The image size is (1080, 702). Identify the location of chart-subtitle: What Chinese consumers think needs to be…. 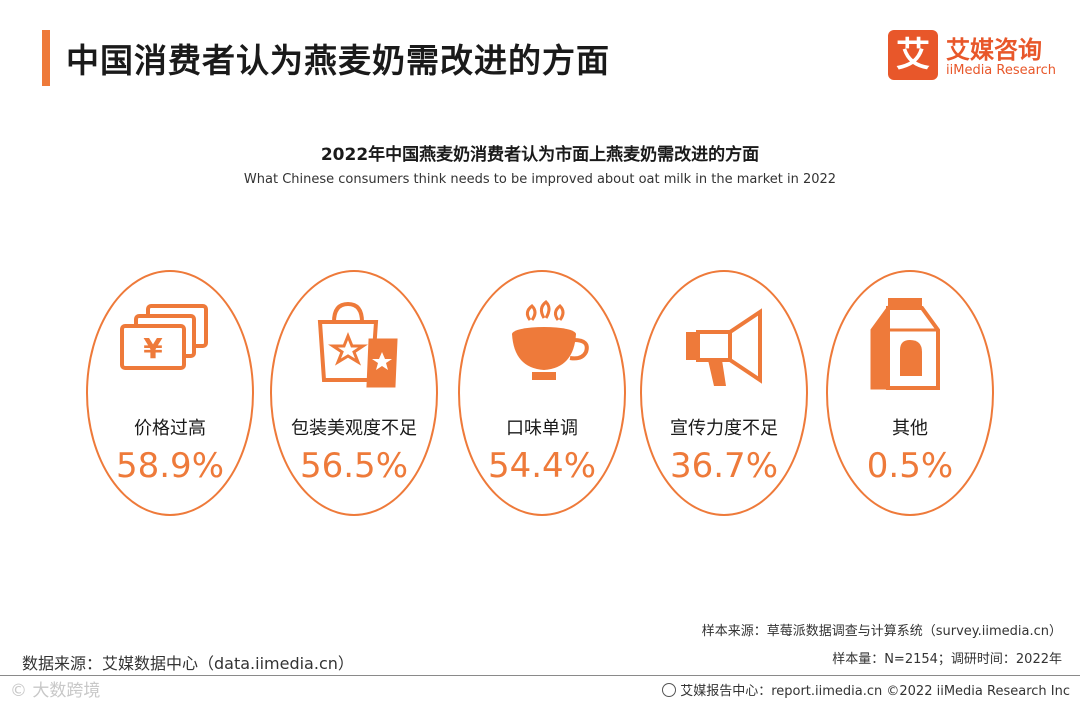
(540, 179).